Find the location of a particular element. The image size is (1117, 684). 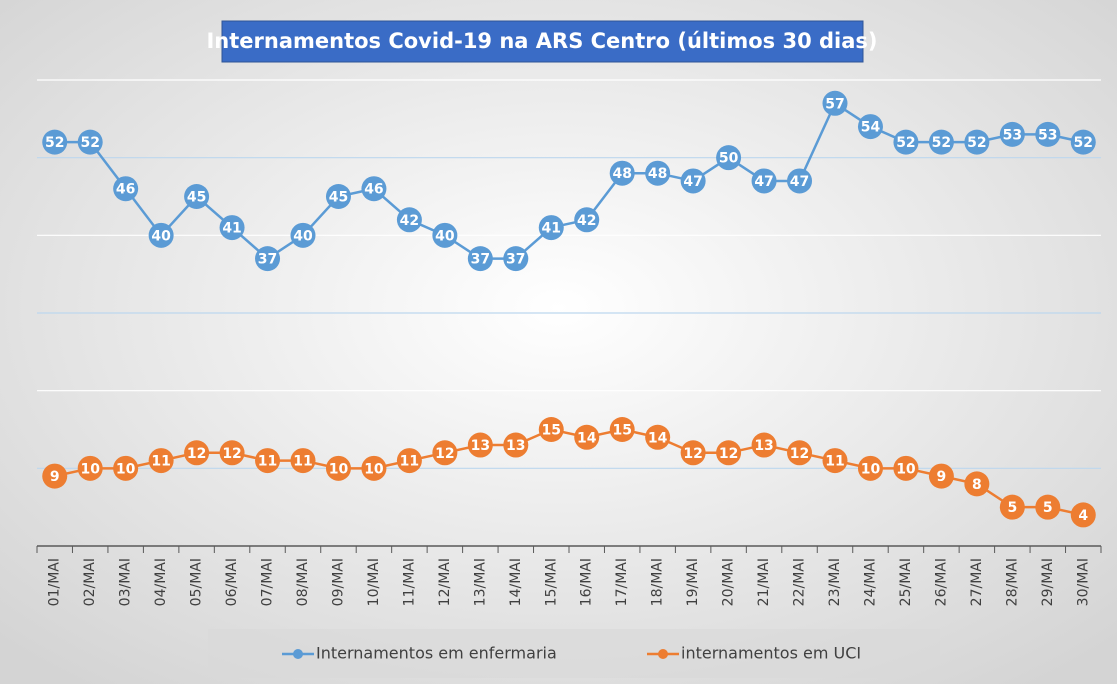

legend-label: internamentos em UCI is located at coordinates (771, 653).